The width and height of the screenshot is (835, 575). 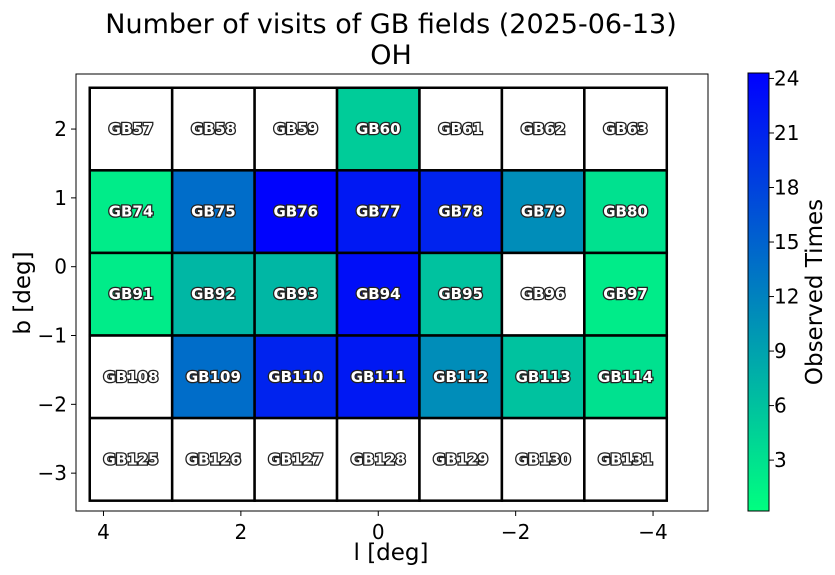 I want to click on field-label-gb110: GB110, so click(x=295, y=377).